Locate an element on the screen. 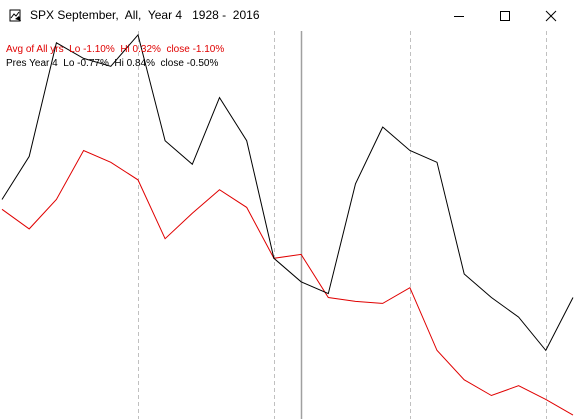 The image size is (574, 420). close-icon is located at coordinates (551, 16).